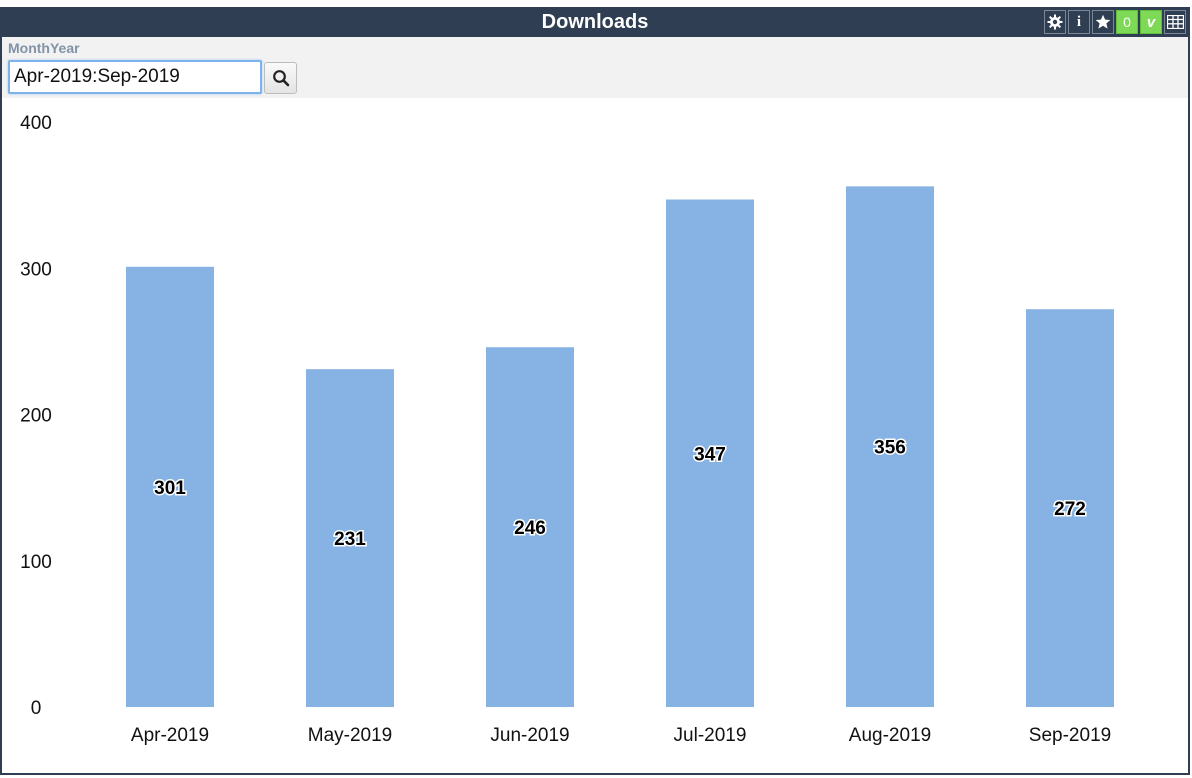 This screenshot has width=1192, height=778. I want to click on y-tick-label: 400, so click(36, 123).